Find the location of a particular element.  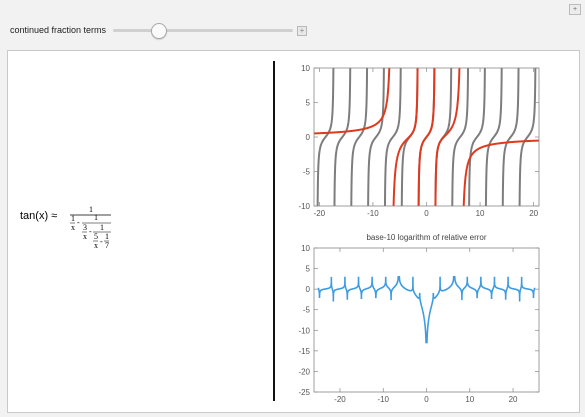

options-menu-button: + is located at coordinates (575, 9).